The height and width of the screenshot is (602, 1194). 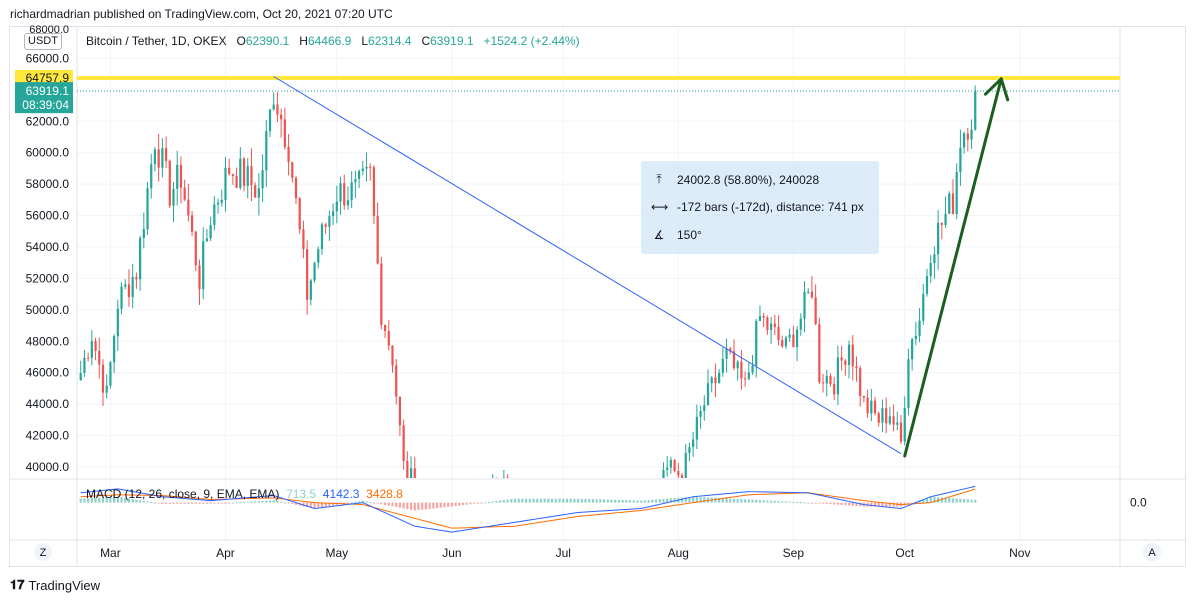 What do you see at coordinates (43, 41) in the screenshot?
I see `currency-unit-button: USDT` at bounding box center [43, 41].